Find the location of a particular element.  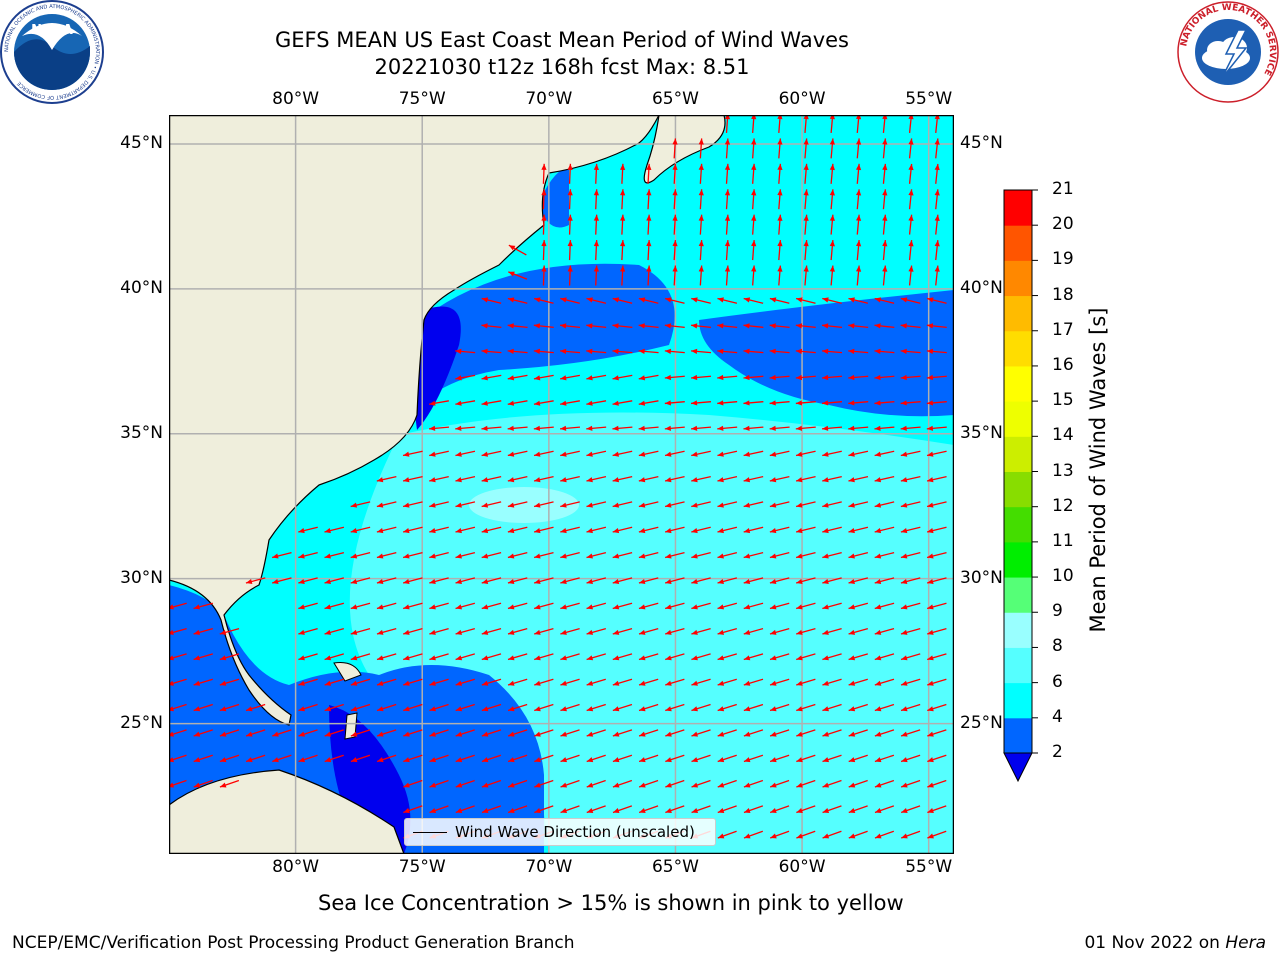

colorbar-tick-label: 12 is located at coordinates (1063, 505).